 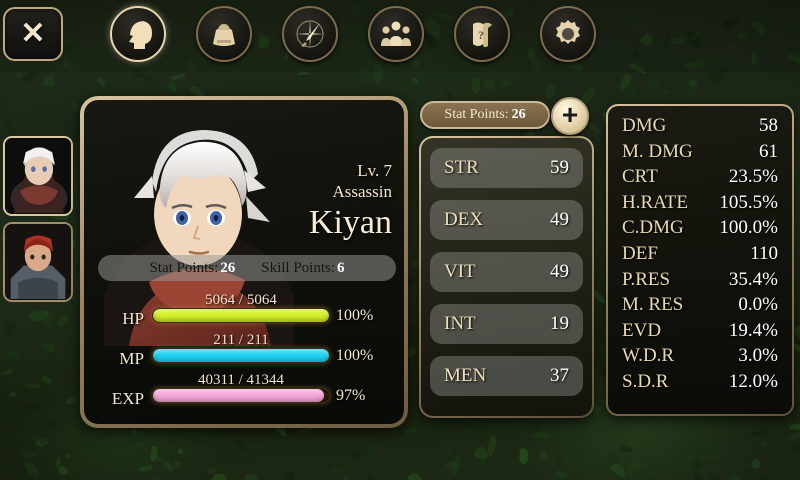 What do you see at coordinates (642, 330) in the screenshot?
I see `stat-key: EVD` at bounding box center [642, 330].